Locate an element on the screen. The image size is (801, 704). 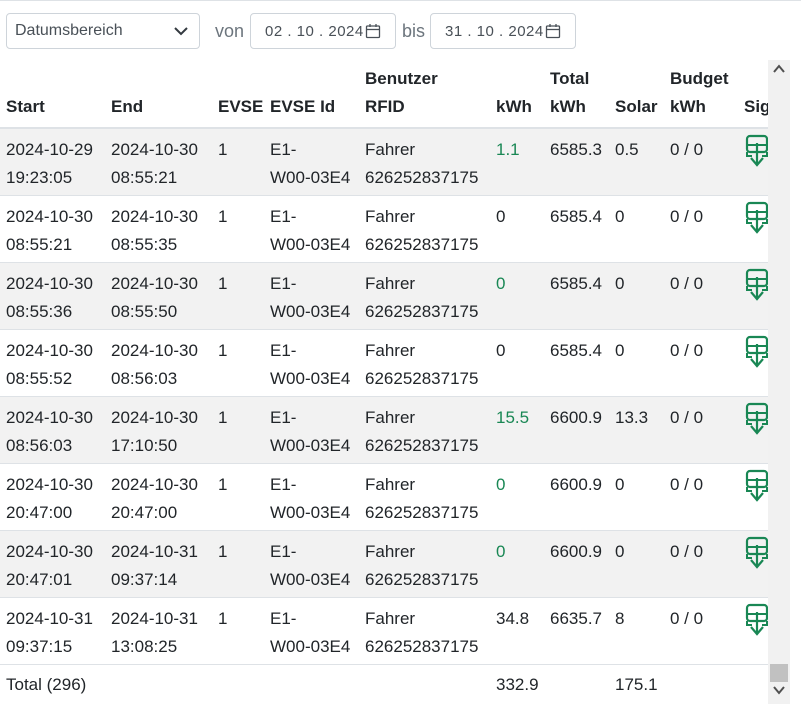
cell-evse-id: E1- W00-03E4 is located at coordinates (311, 430).